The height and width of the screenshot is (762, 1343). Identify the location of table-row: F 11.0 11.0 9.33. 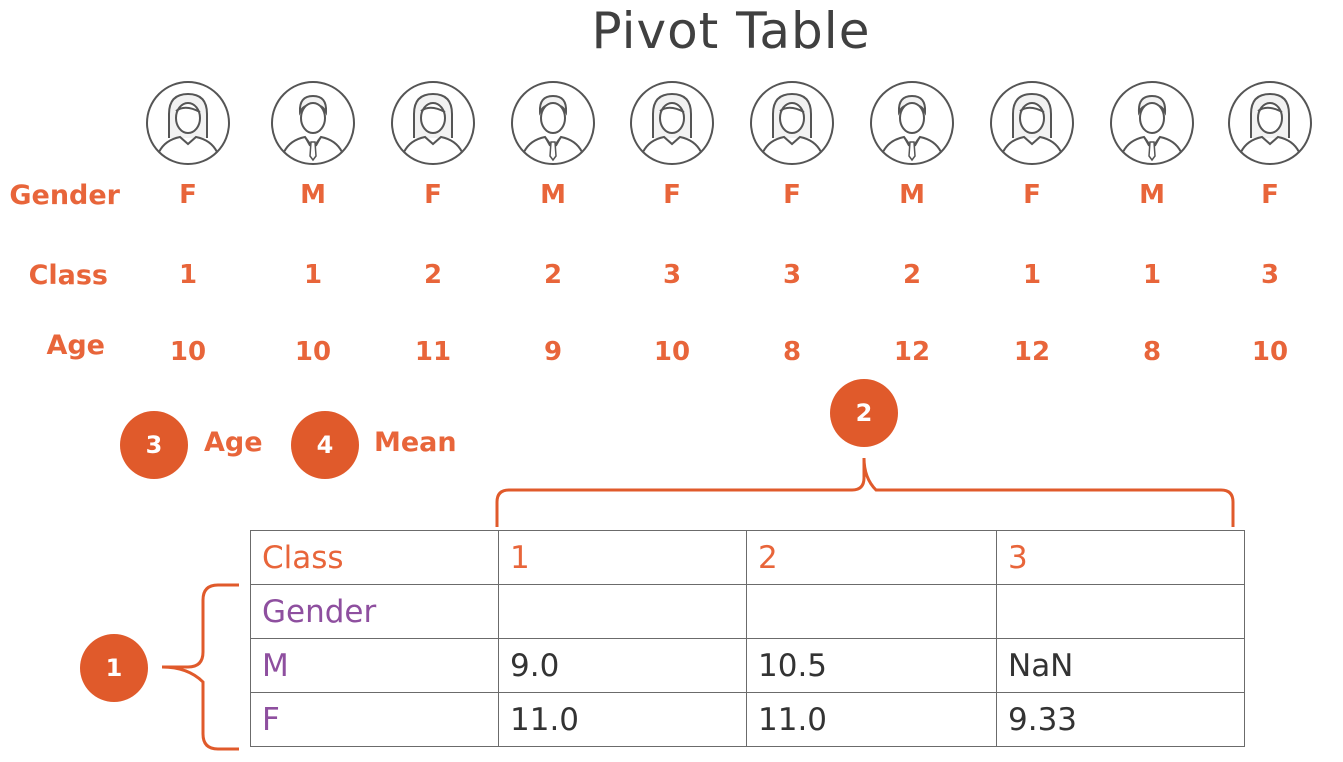
(747, 719).